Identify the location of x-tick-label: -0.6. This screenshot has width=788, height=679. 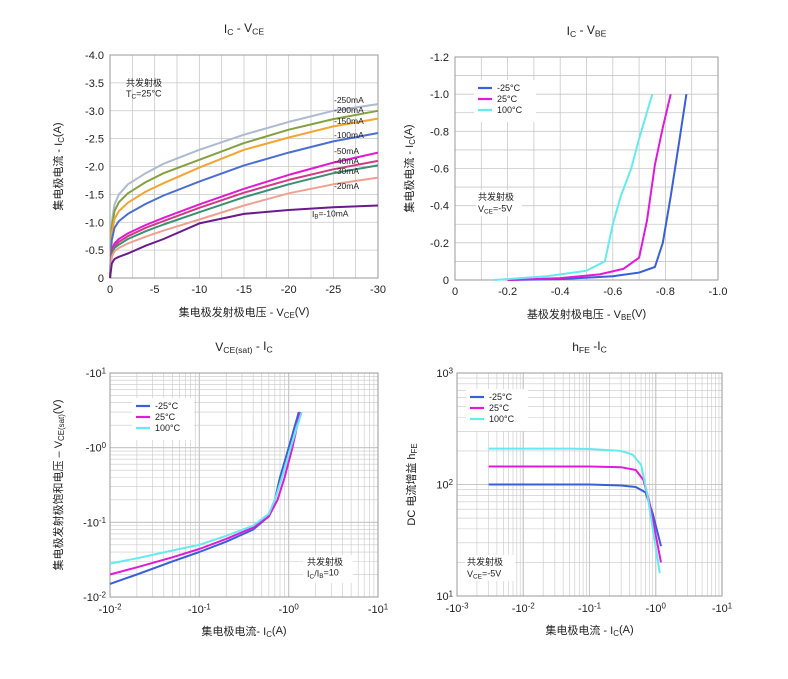
(612, 292).